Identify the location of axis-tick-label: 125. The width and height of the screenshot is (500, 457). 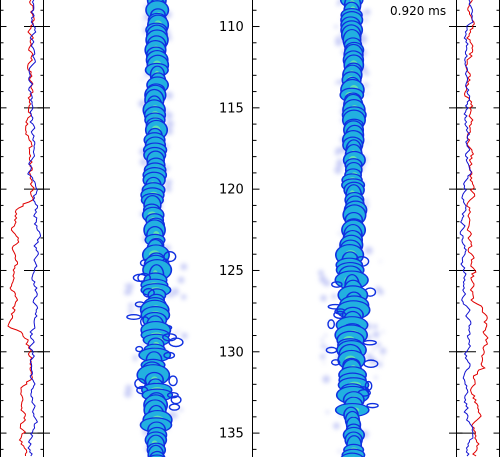
(231, 271).